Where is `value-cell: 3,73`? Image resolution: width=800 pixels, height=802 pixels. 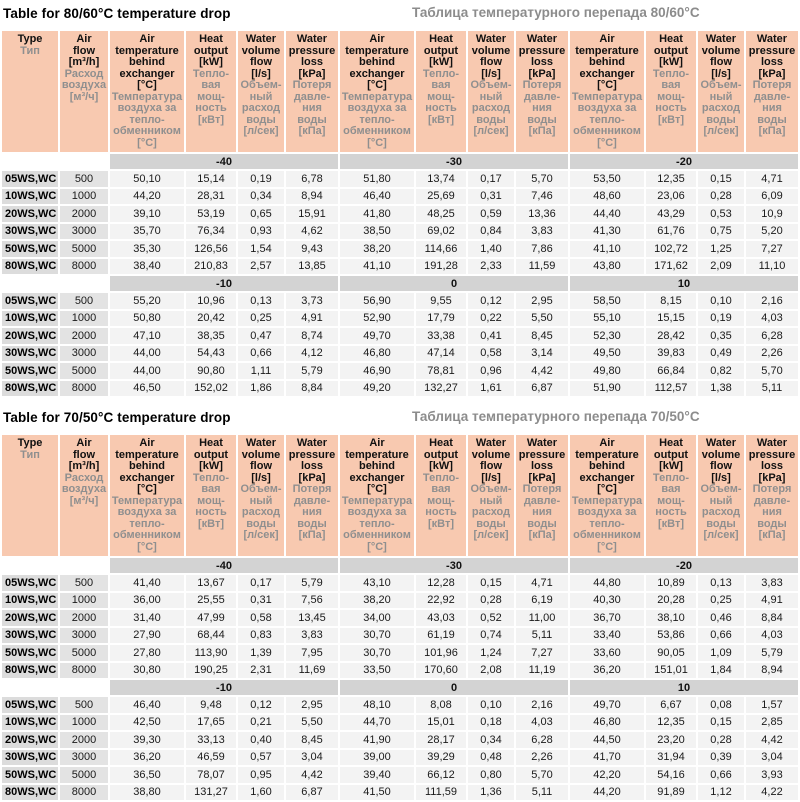
value-cell: 3,73 is located at coordinates (312, 301).